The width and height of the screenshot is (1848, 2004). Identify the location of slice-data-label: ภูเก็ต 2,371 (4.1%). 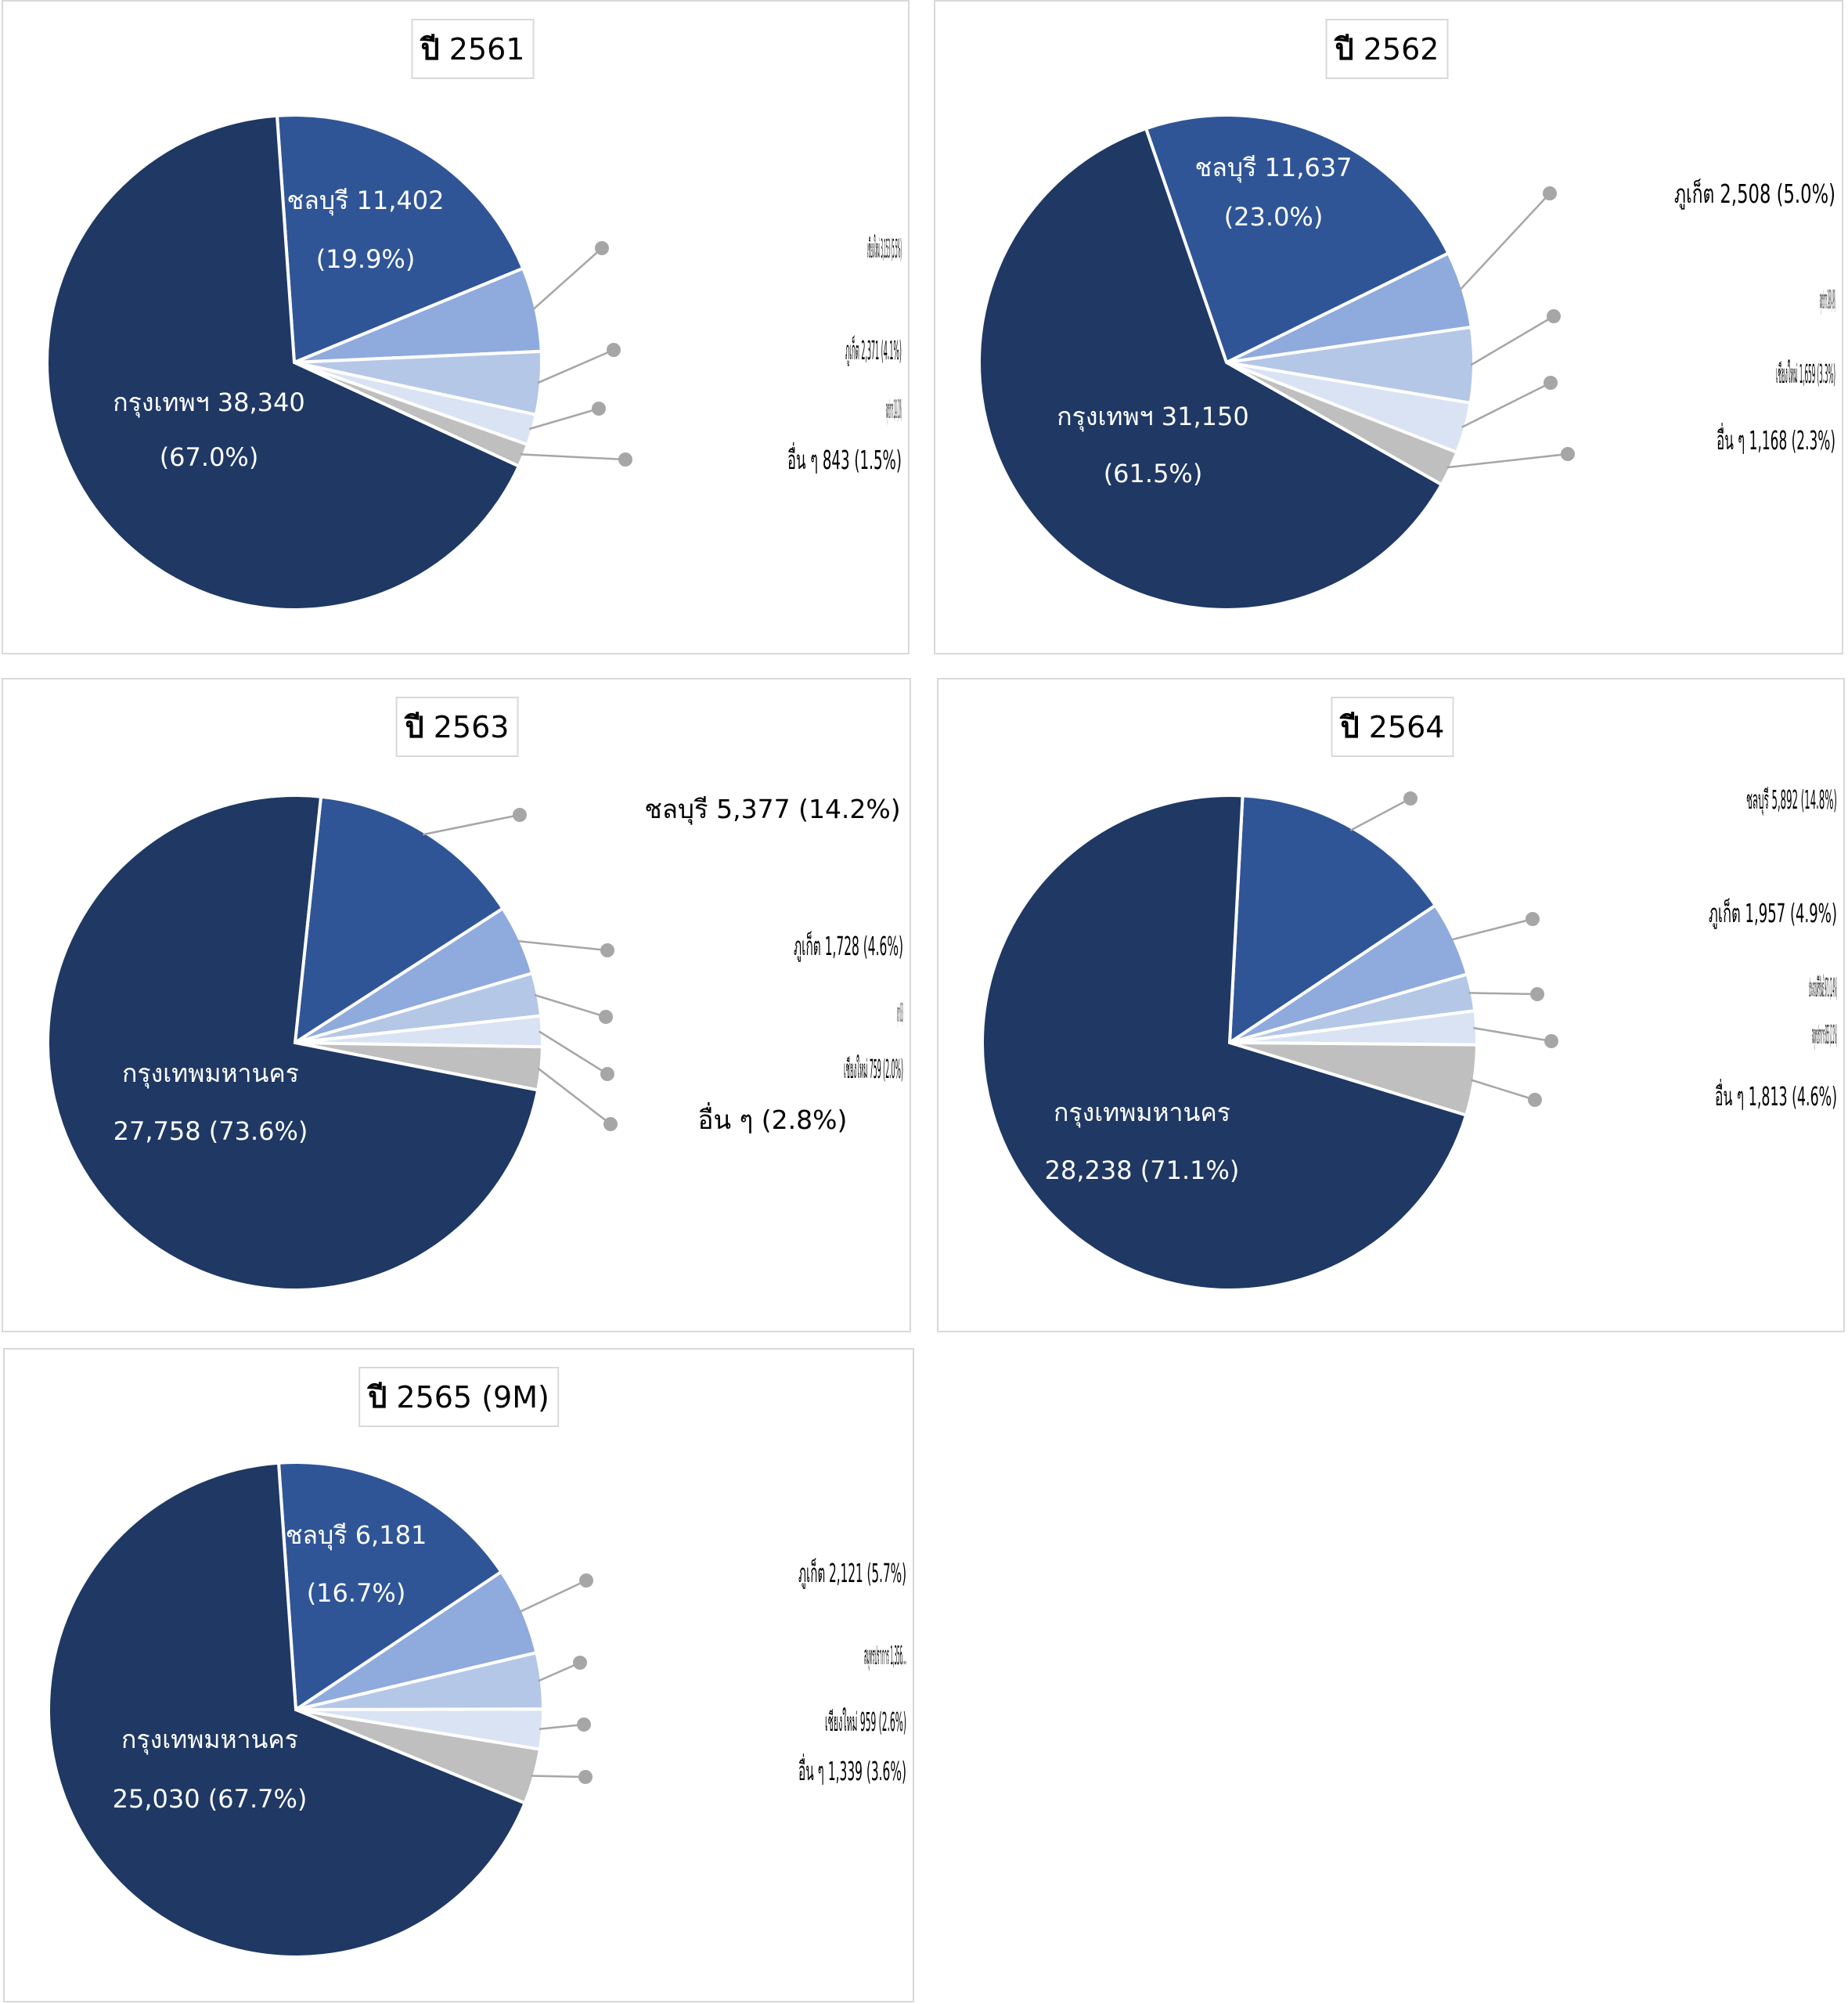
(874, 350).